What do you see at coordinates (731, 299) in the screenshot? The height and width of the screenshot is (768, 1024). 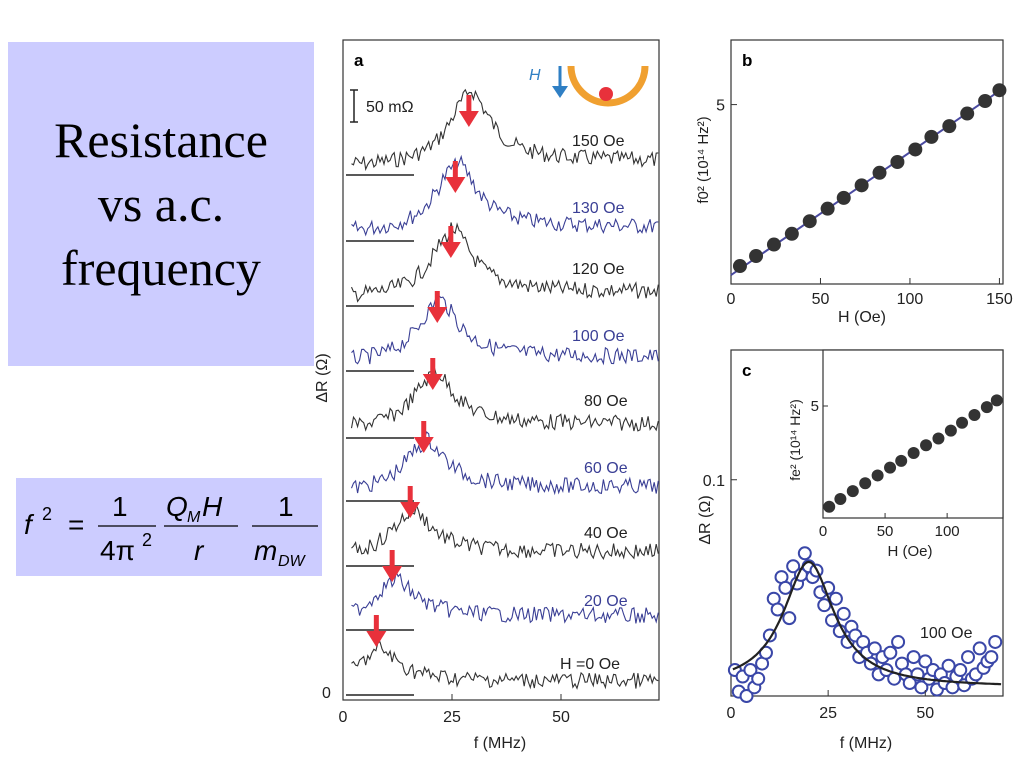 I see `b-xtick-label: 0` at bounding box center [731, 299].